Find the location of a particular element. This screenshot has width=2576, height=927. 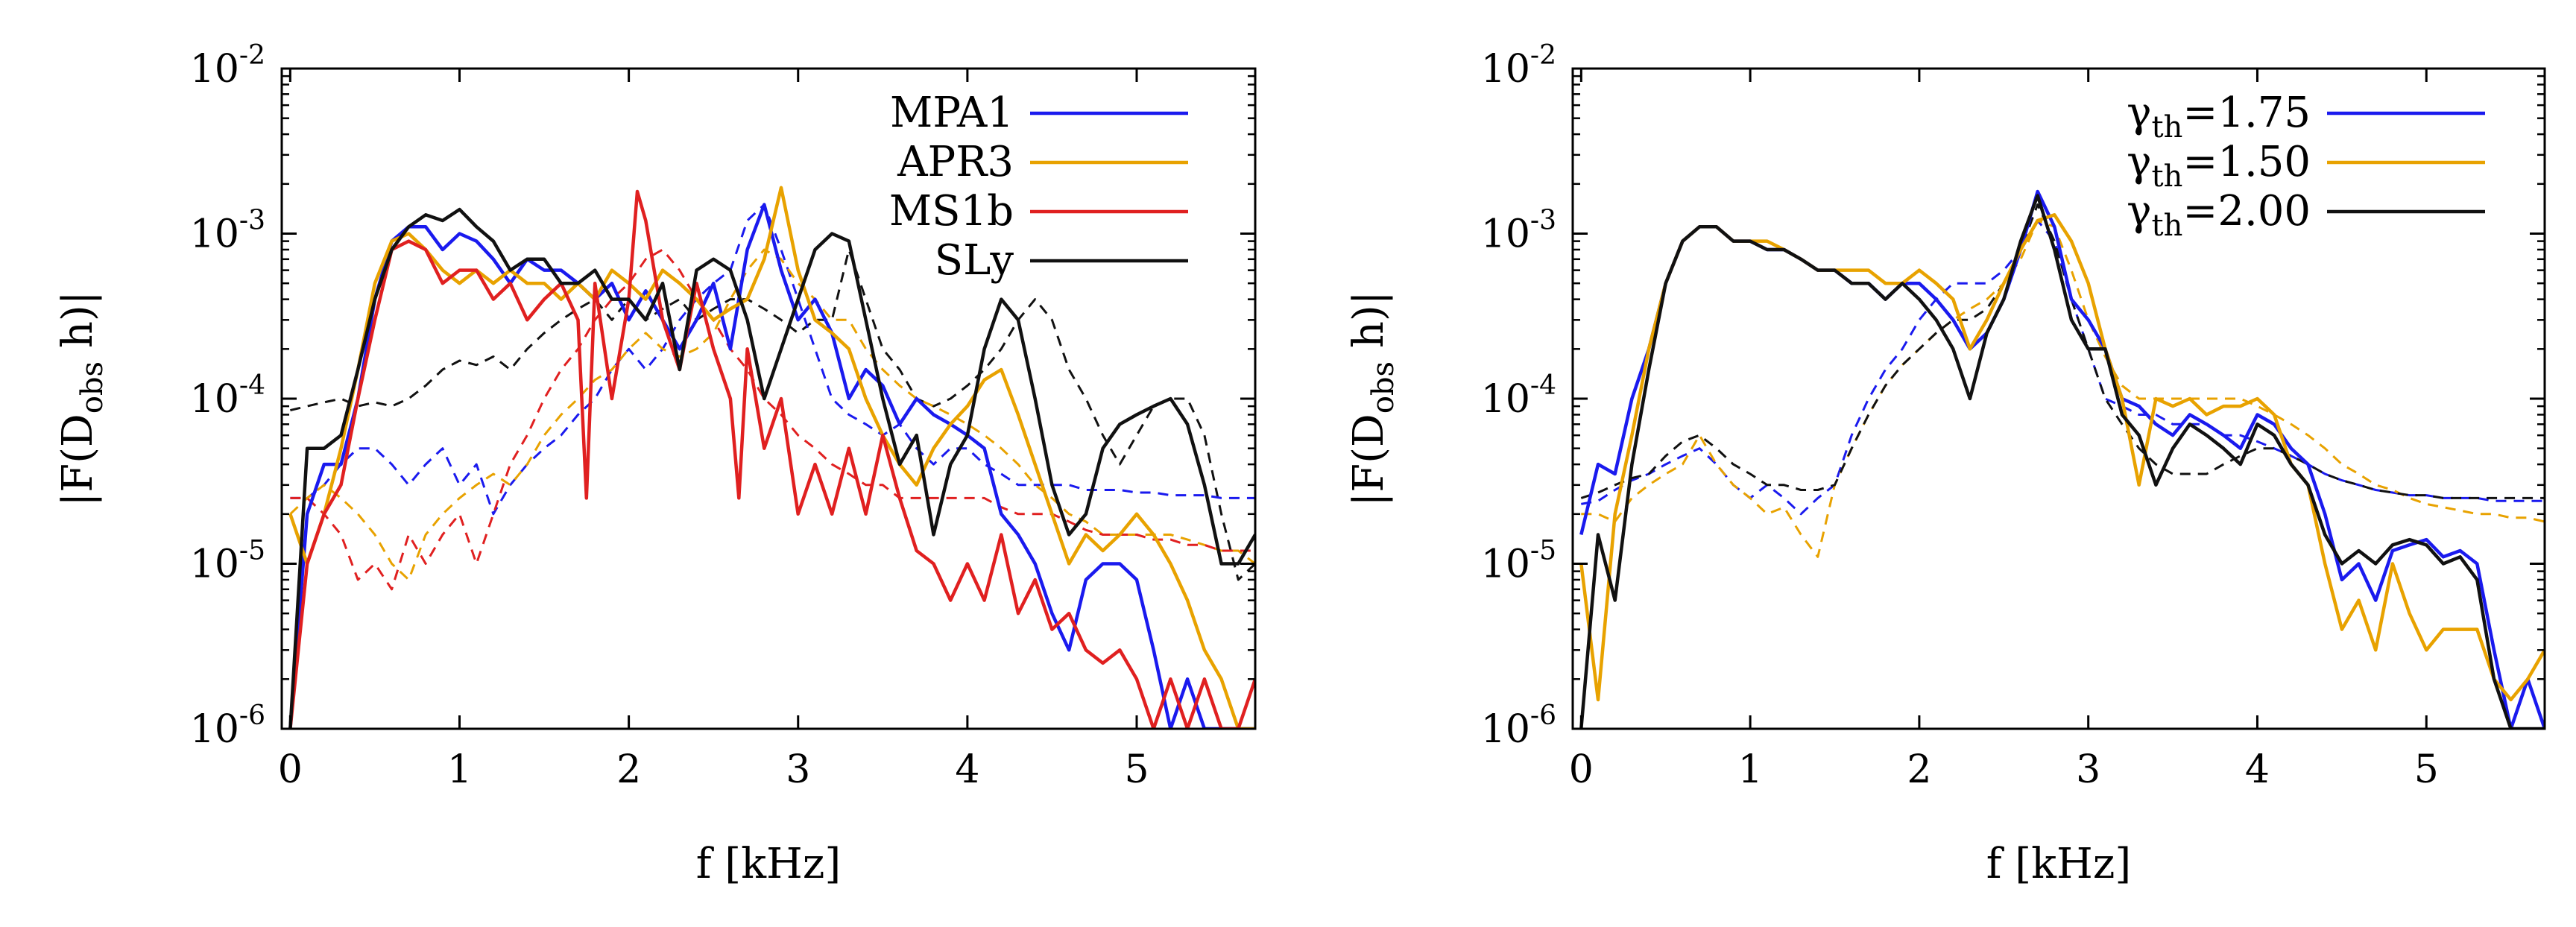

legend-label: SLy is located at coordinates (974, 260).